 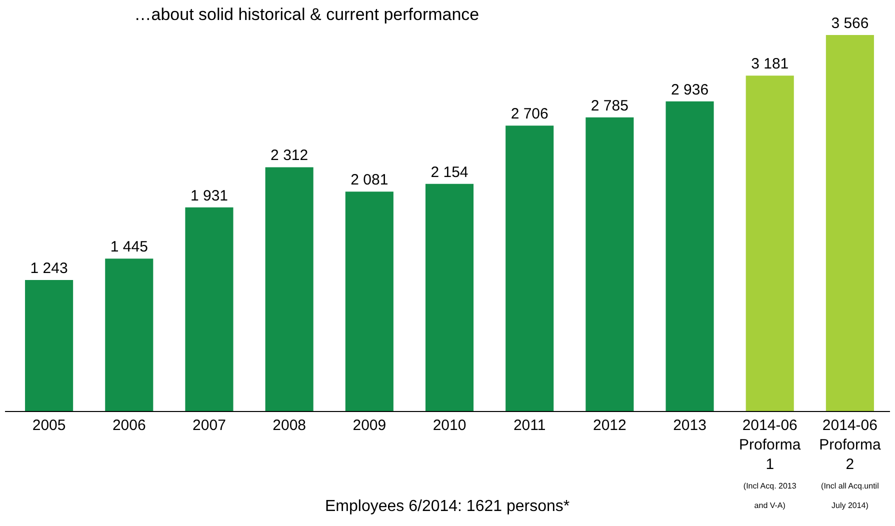 What do you see at coordinates (49, 425) in the screenshot?
I see `x-tick-label: 2005` at bounding box center [49, 425].